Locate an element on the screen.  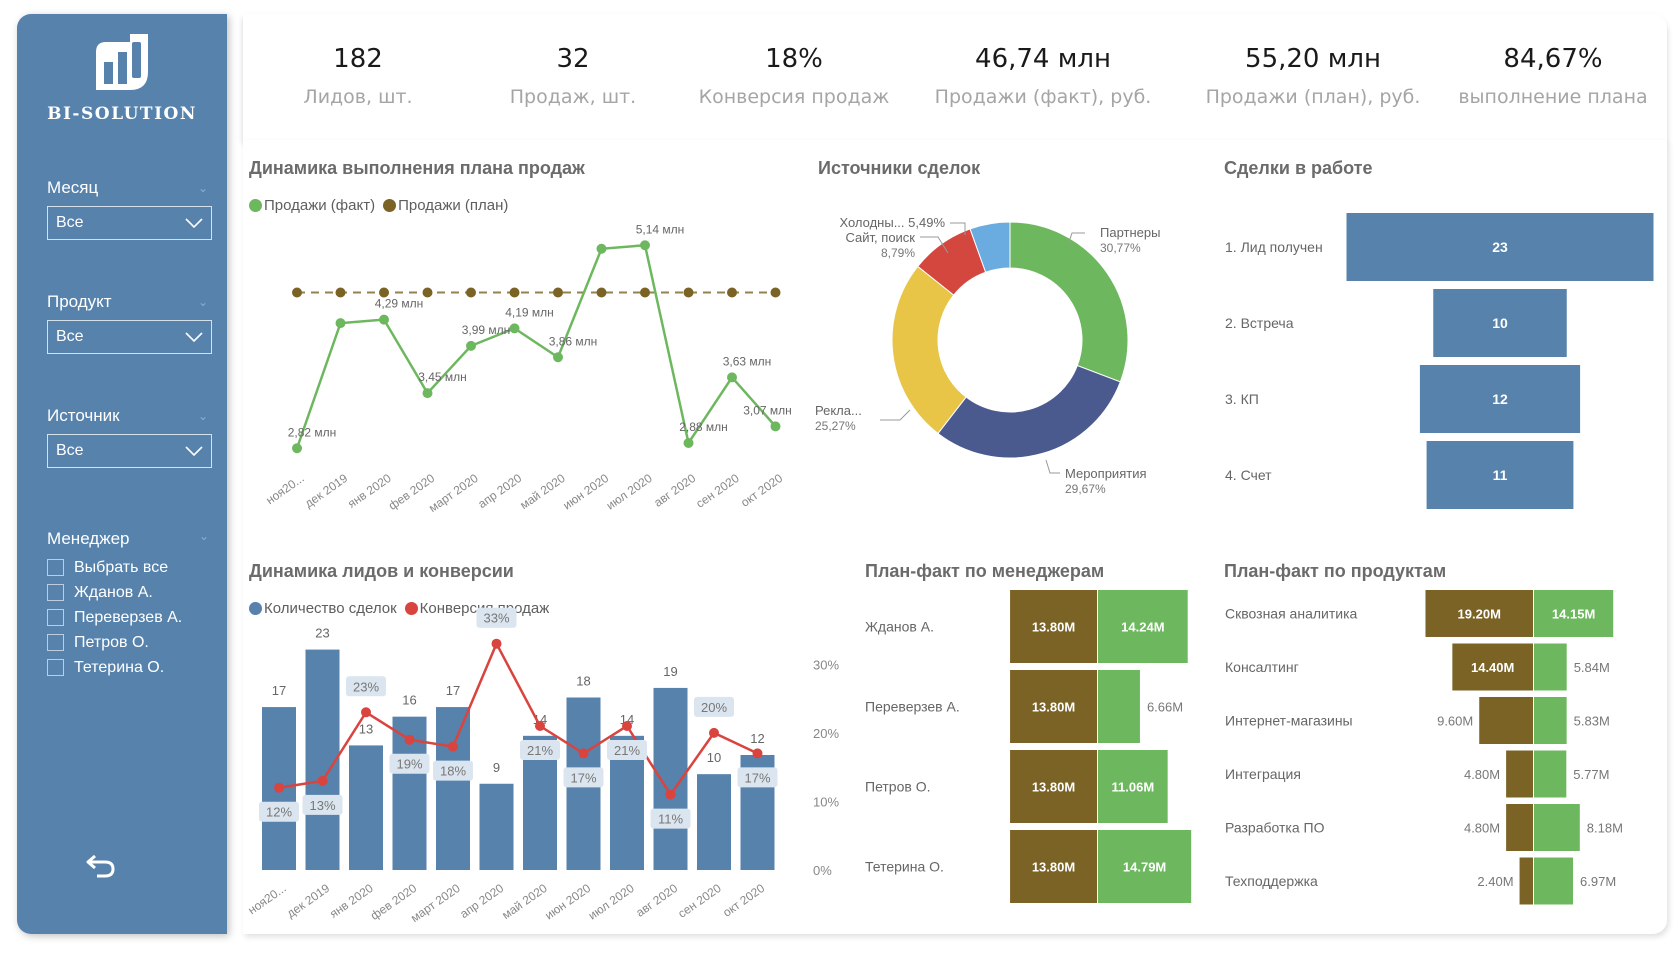
manager-checkbox-teterina: Тетерина О. is located at coordinates (132, 667).